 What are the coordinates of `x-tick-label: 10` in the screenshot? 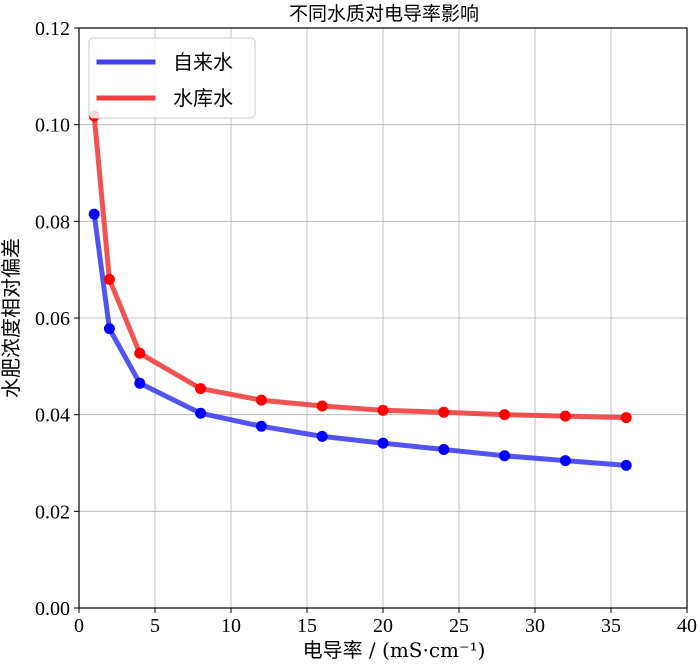 It's located at (231, 626).